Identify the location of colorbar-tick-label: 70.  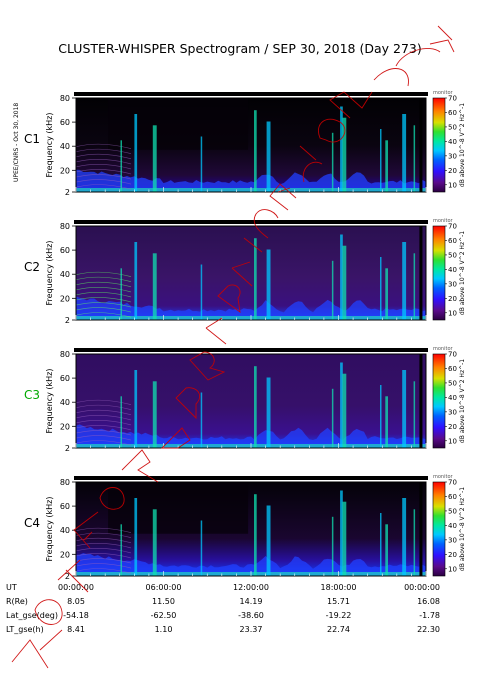
(452, 99).